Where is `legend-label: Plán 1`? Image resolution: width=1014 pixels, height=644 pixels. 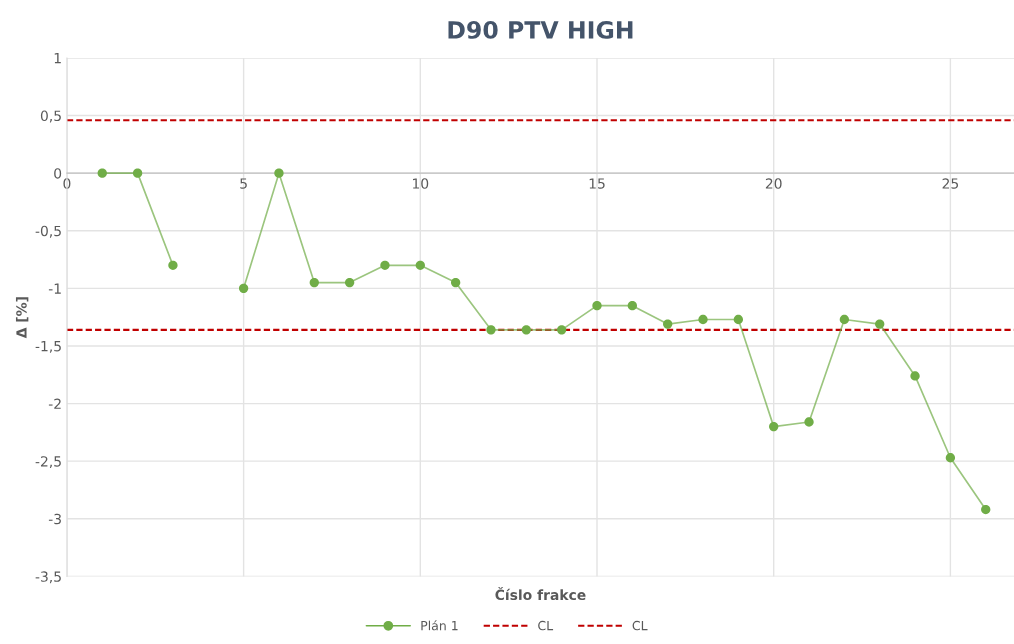
legend-label: Plán 1 is located at coordinates (439, 625).